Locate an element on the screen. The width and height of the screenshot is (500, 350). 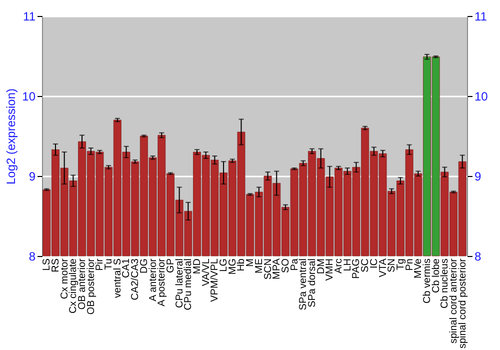
x-tick-label: LS is located at coordinates (47, 264).